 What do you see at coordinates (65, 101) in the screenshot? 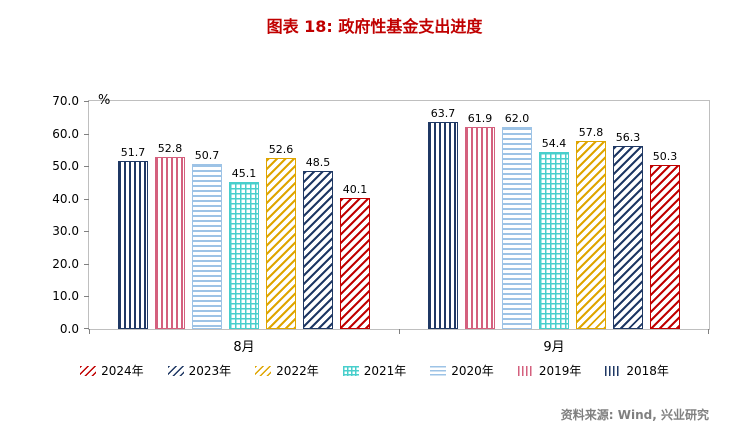
I see `y-axis-tick-label: 70.0` at bounding box center [65, 101].